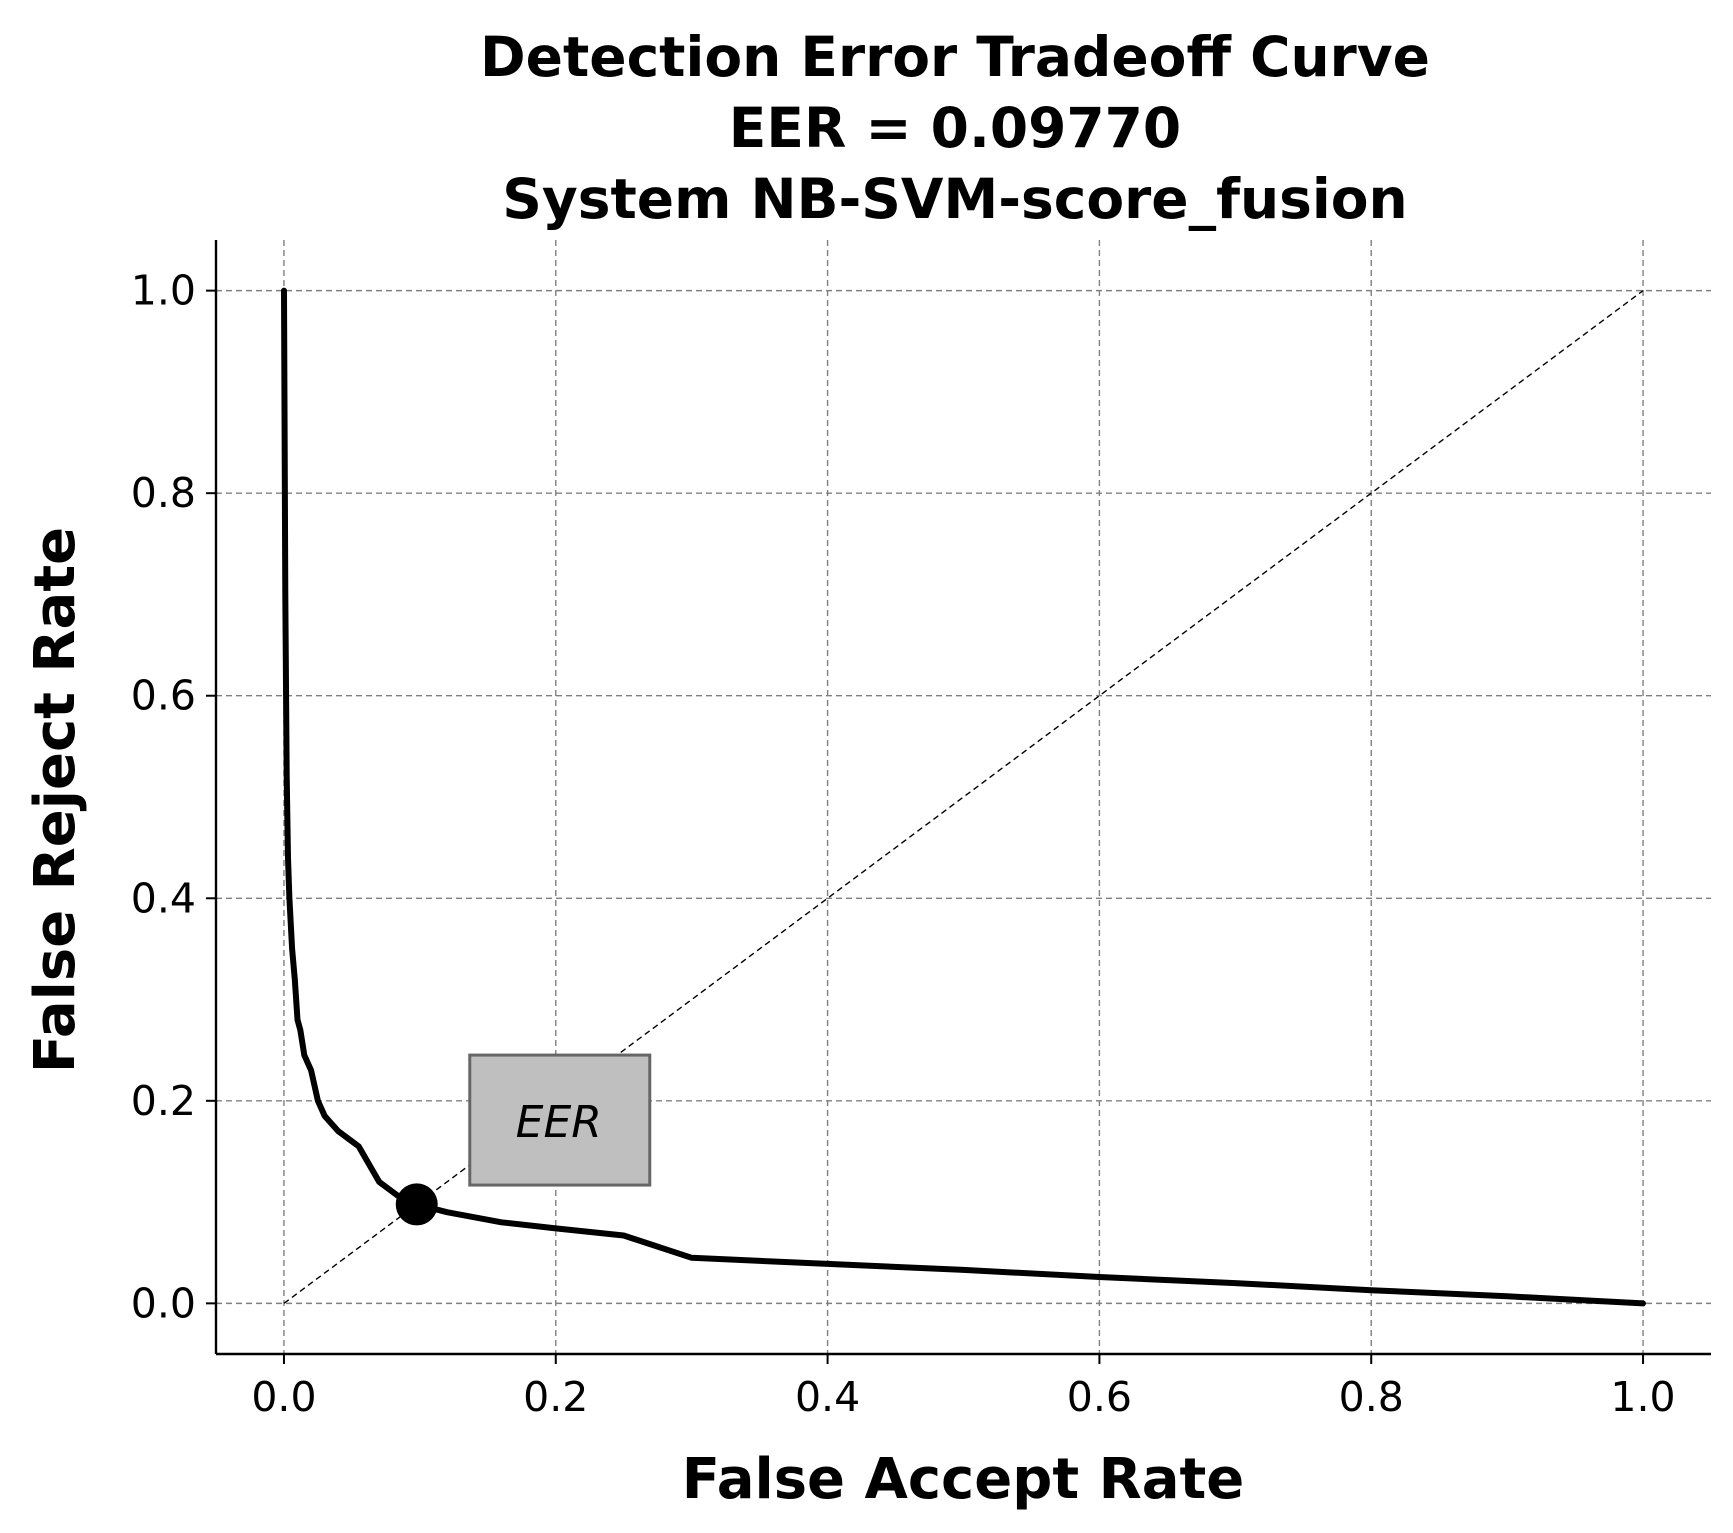  I want to click on y-tick-label: 0.2, so click(163, 1101).